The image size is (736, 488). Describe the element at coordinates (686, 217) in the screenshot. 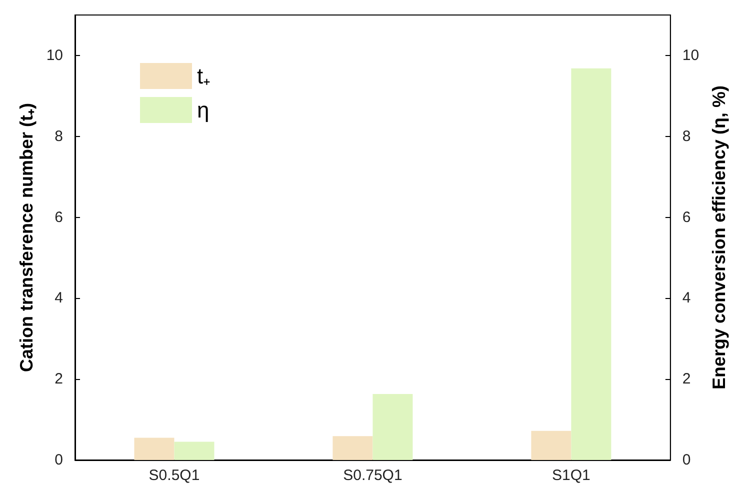

I see `y2-tick-label: 6` at that location.